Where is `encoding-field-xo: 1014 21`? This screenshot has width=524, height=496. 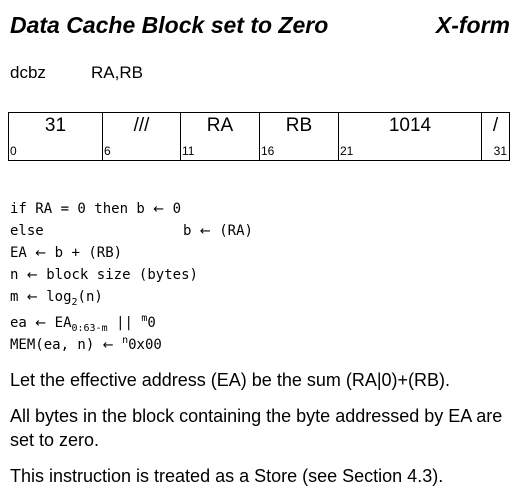 encoding-field-xo: 1014 21 is located at coordinates (409, 136).